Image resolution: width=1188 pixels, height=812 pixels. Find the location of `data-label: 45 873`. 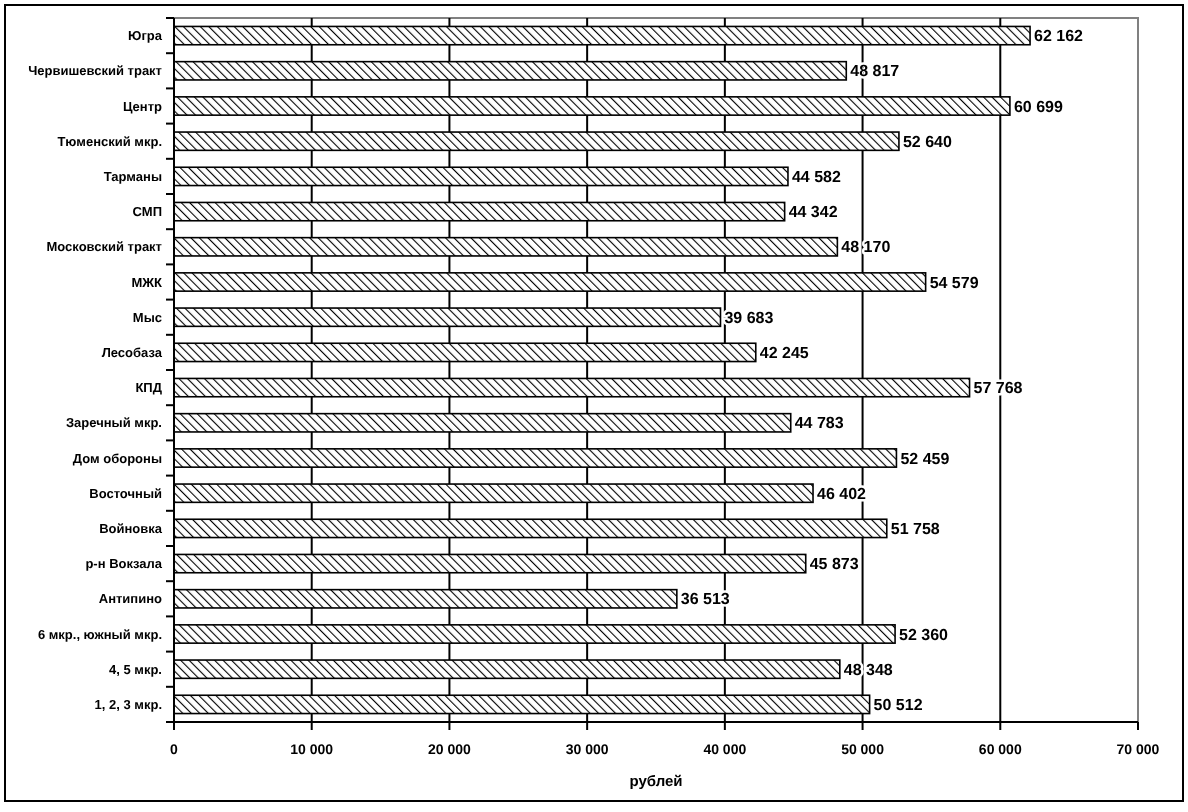

data-label: 45 873 is located at coordinates (834, 564).